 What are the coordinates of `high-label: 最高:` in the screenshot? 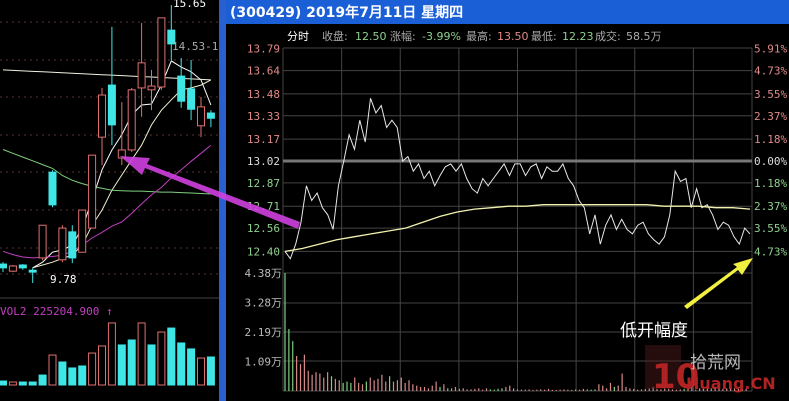 It's located at (479, 36).